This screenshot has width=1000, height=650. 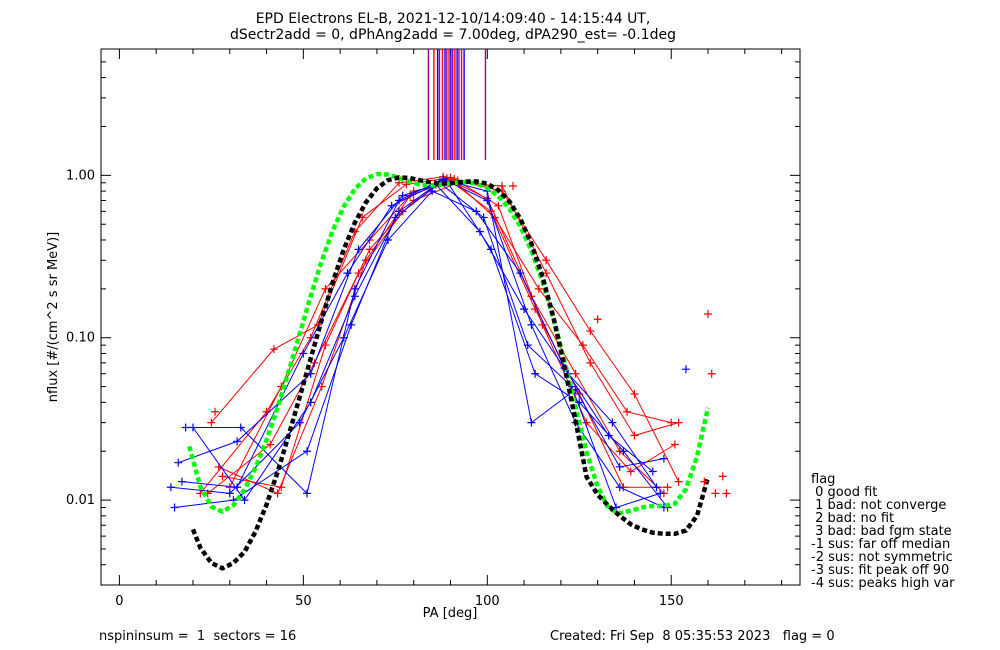 What do you see at coordinates (823, 479) in the screenshot?
I see `legend-title: flag` at bounding box center [823, 479].